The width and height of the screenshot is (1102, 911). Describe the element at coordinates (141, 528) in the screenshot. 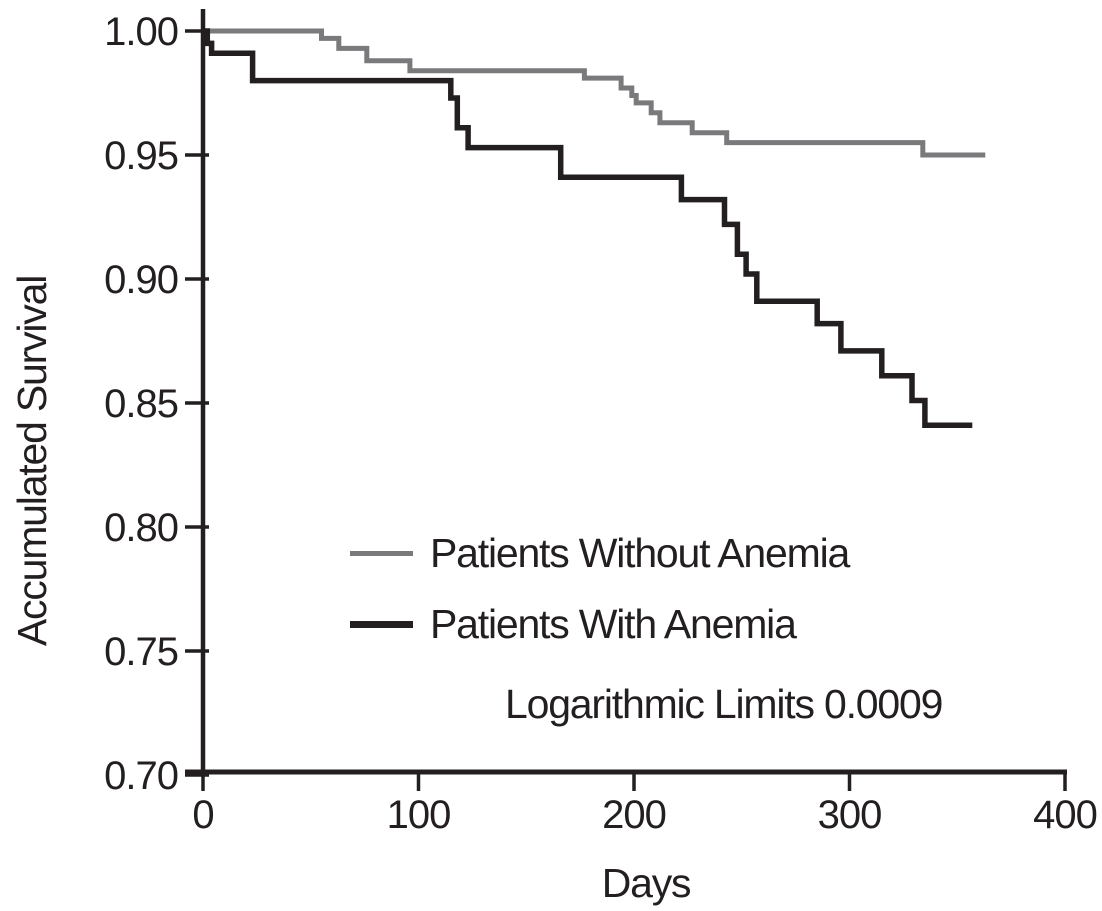

I see `y-tick-label: 0.80` at that location.